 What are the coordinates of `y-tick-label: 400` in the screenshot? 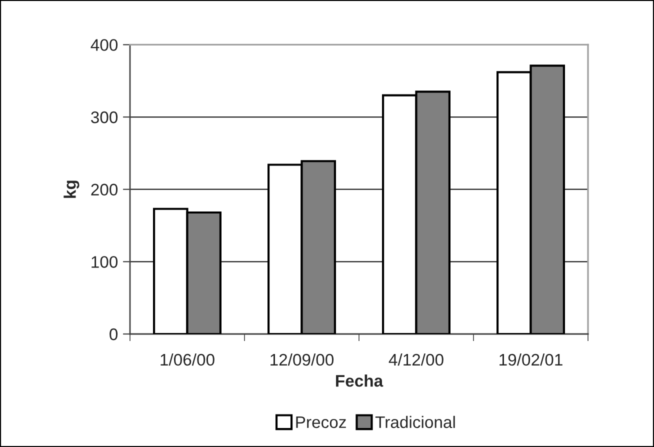 It's located at (104, 45).